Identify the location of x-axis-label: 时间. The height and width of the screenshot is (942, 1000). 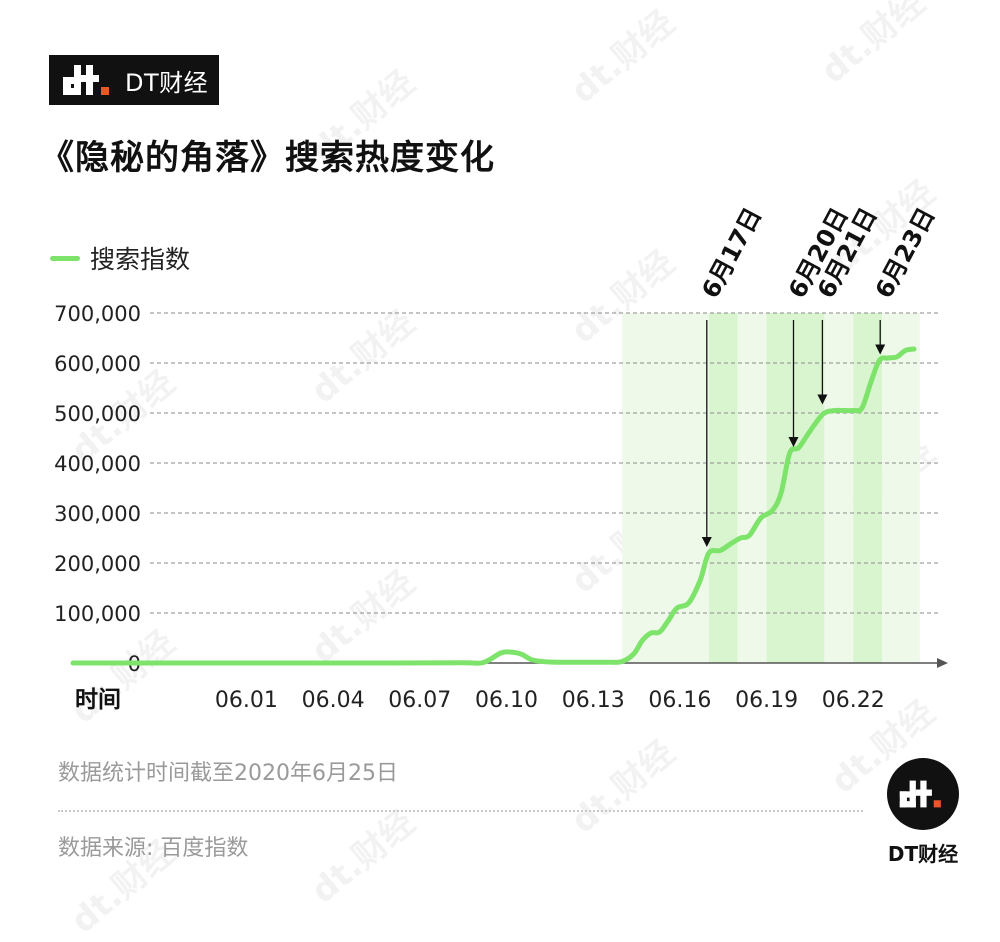
(98, 700).